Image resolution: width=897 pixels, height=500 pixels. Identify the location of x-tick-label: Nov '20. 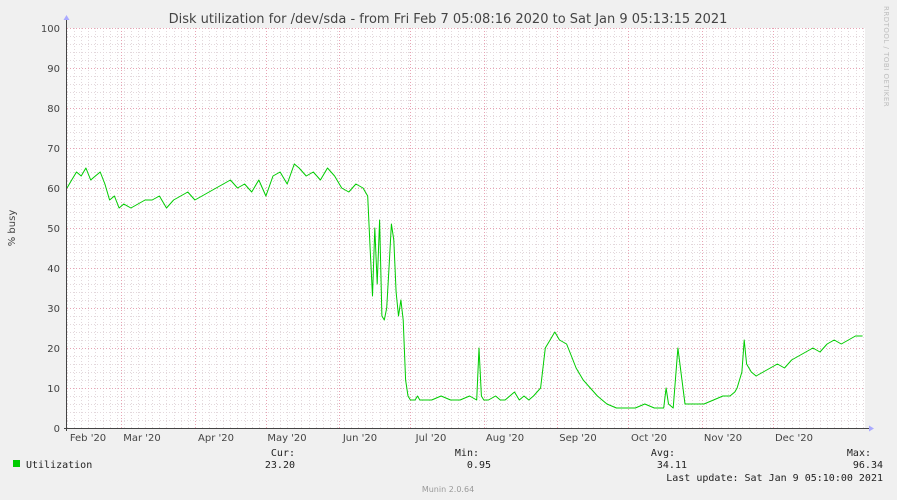
(723, 438).